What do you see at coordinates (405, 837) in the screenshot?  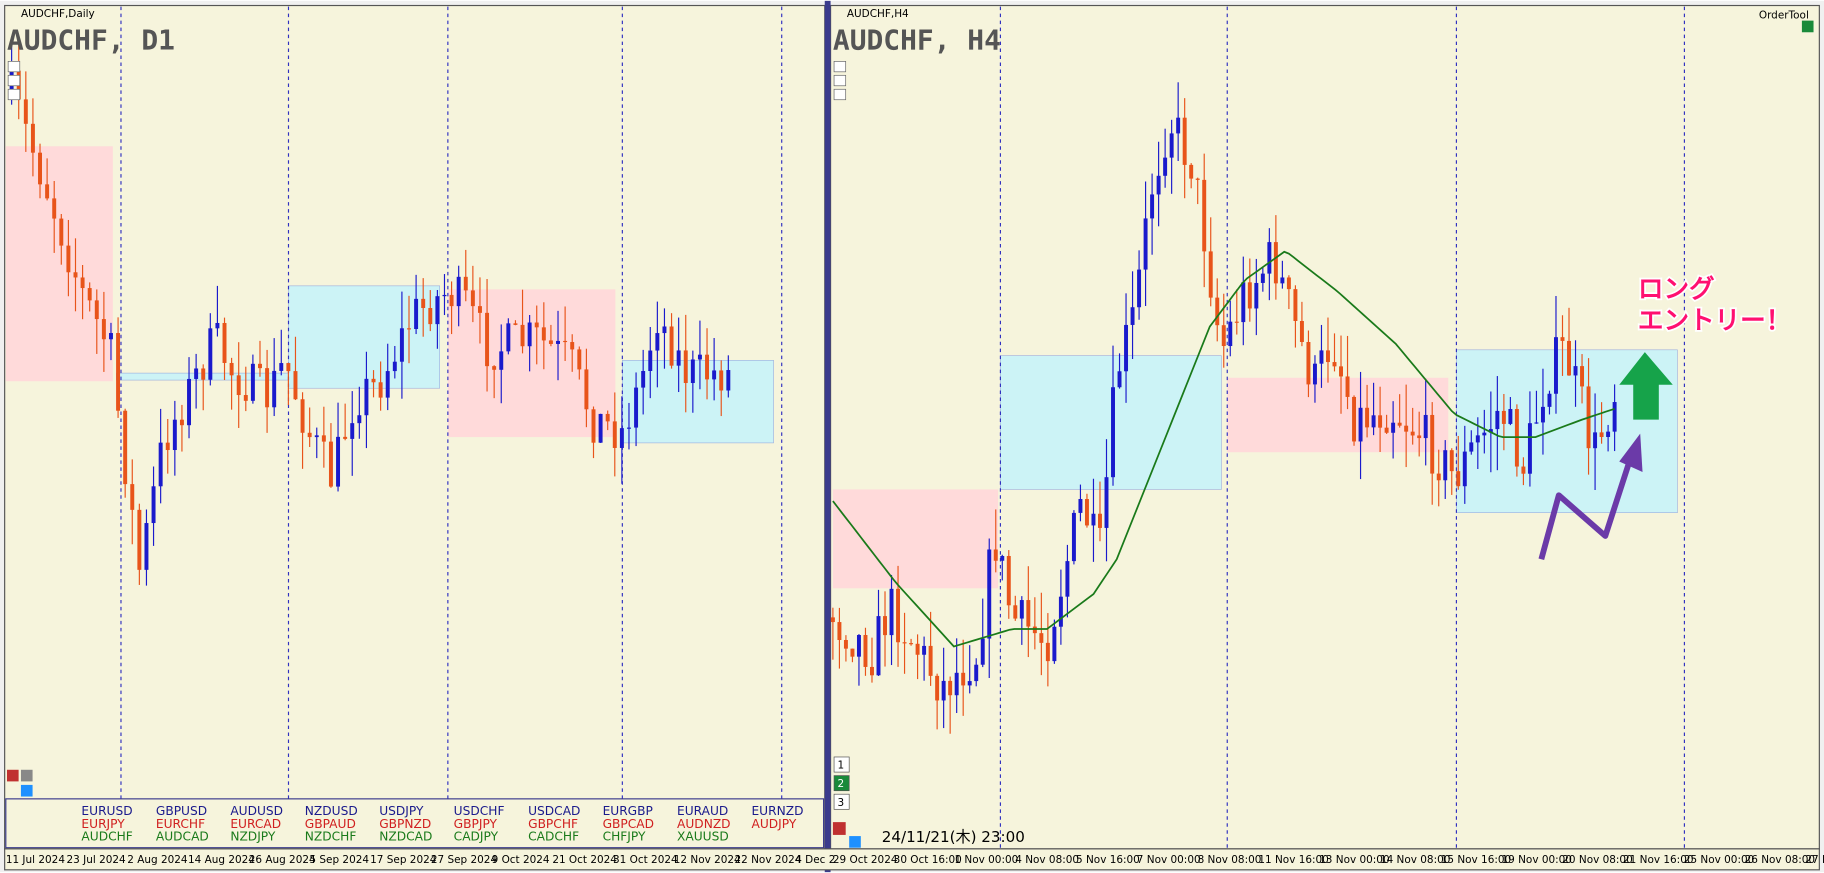 I see `symbol: NZDCAD` at bounding box center [405, 837].